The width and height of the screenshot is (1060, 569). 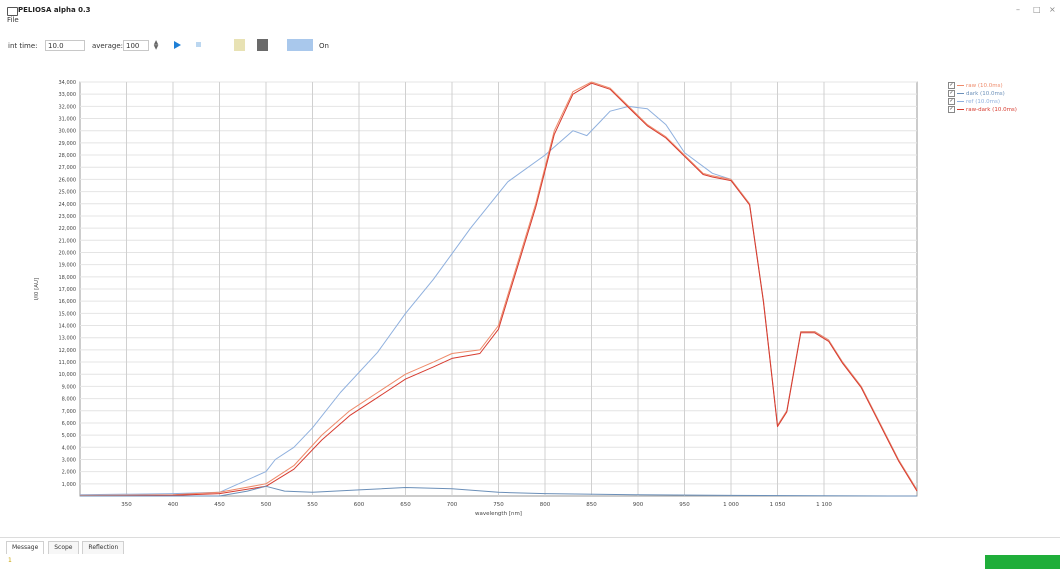 What do you see at coordinates (136, 45) in the screenshot?
I see `average-input: 100` at bounding box center [136, 45].